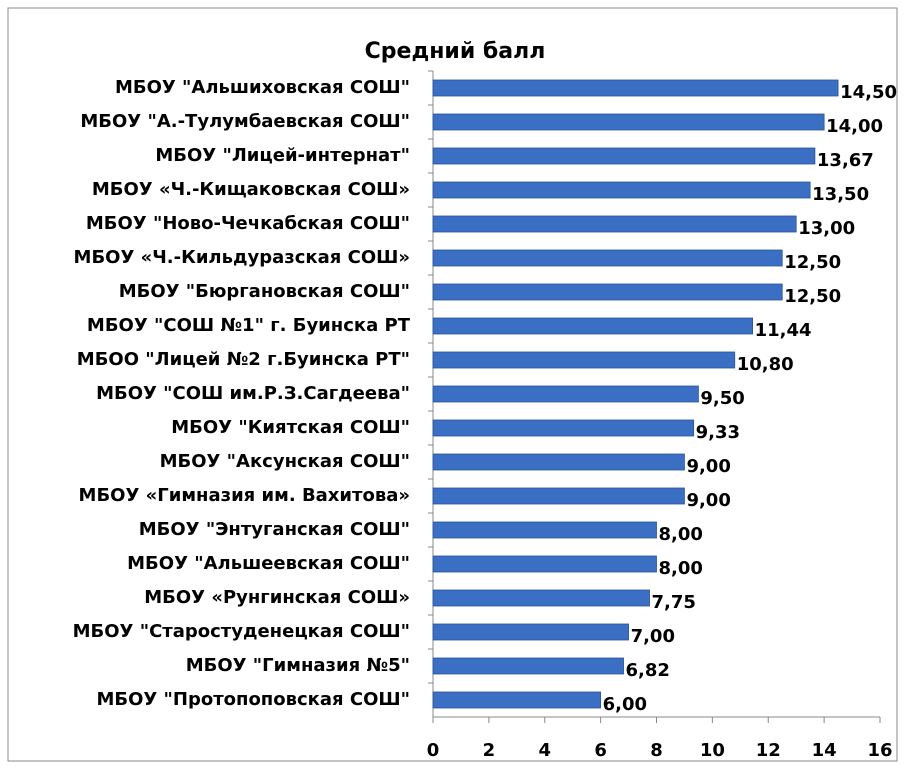  What do you see at coordinates (285, 461) in the screenshot?
I see `y-tick-label: МБОУ "Аксунская СОШ"` at bounding box center [285, 461].